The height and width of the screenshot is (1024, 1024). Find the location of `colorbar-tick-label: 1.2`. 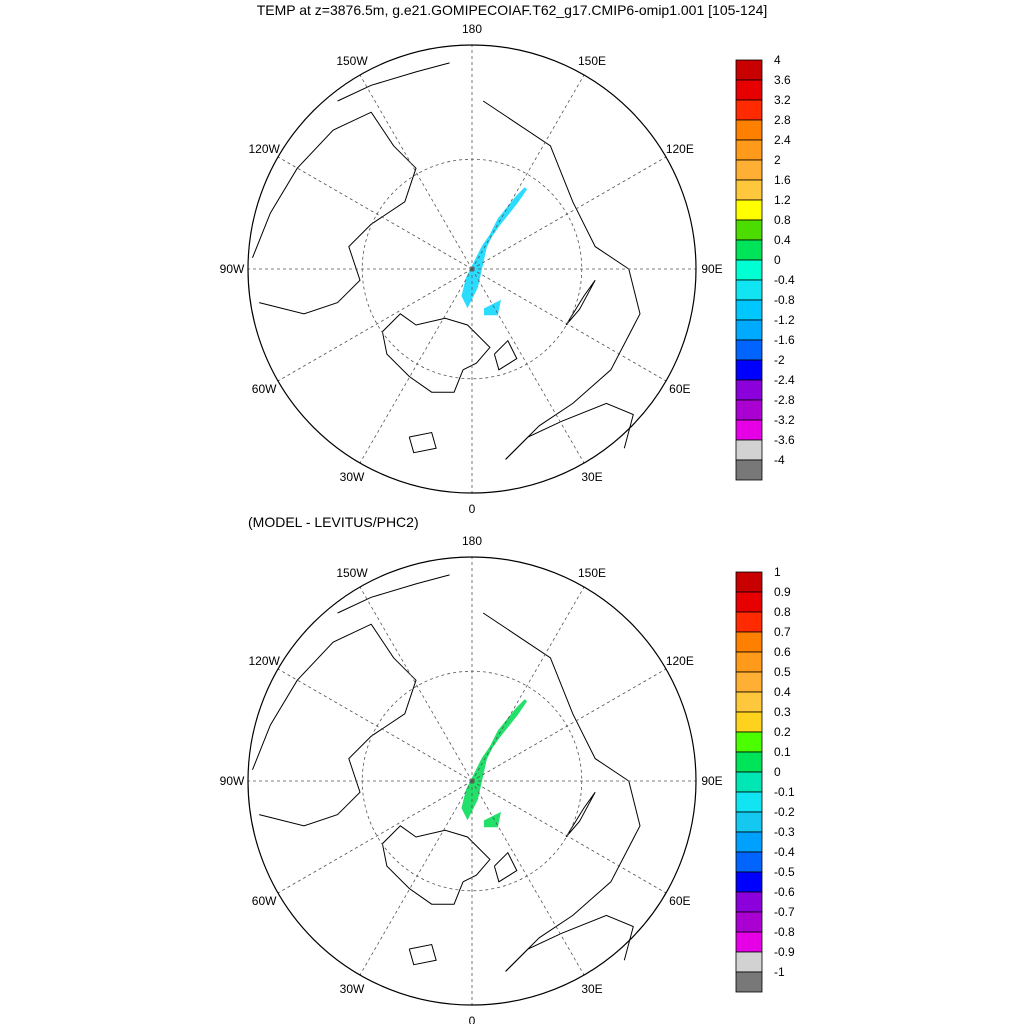

colorbar-tick-label: 1.2 is located at coordinates (782, 200).